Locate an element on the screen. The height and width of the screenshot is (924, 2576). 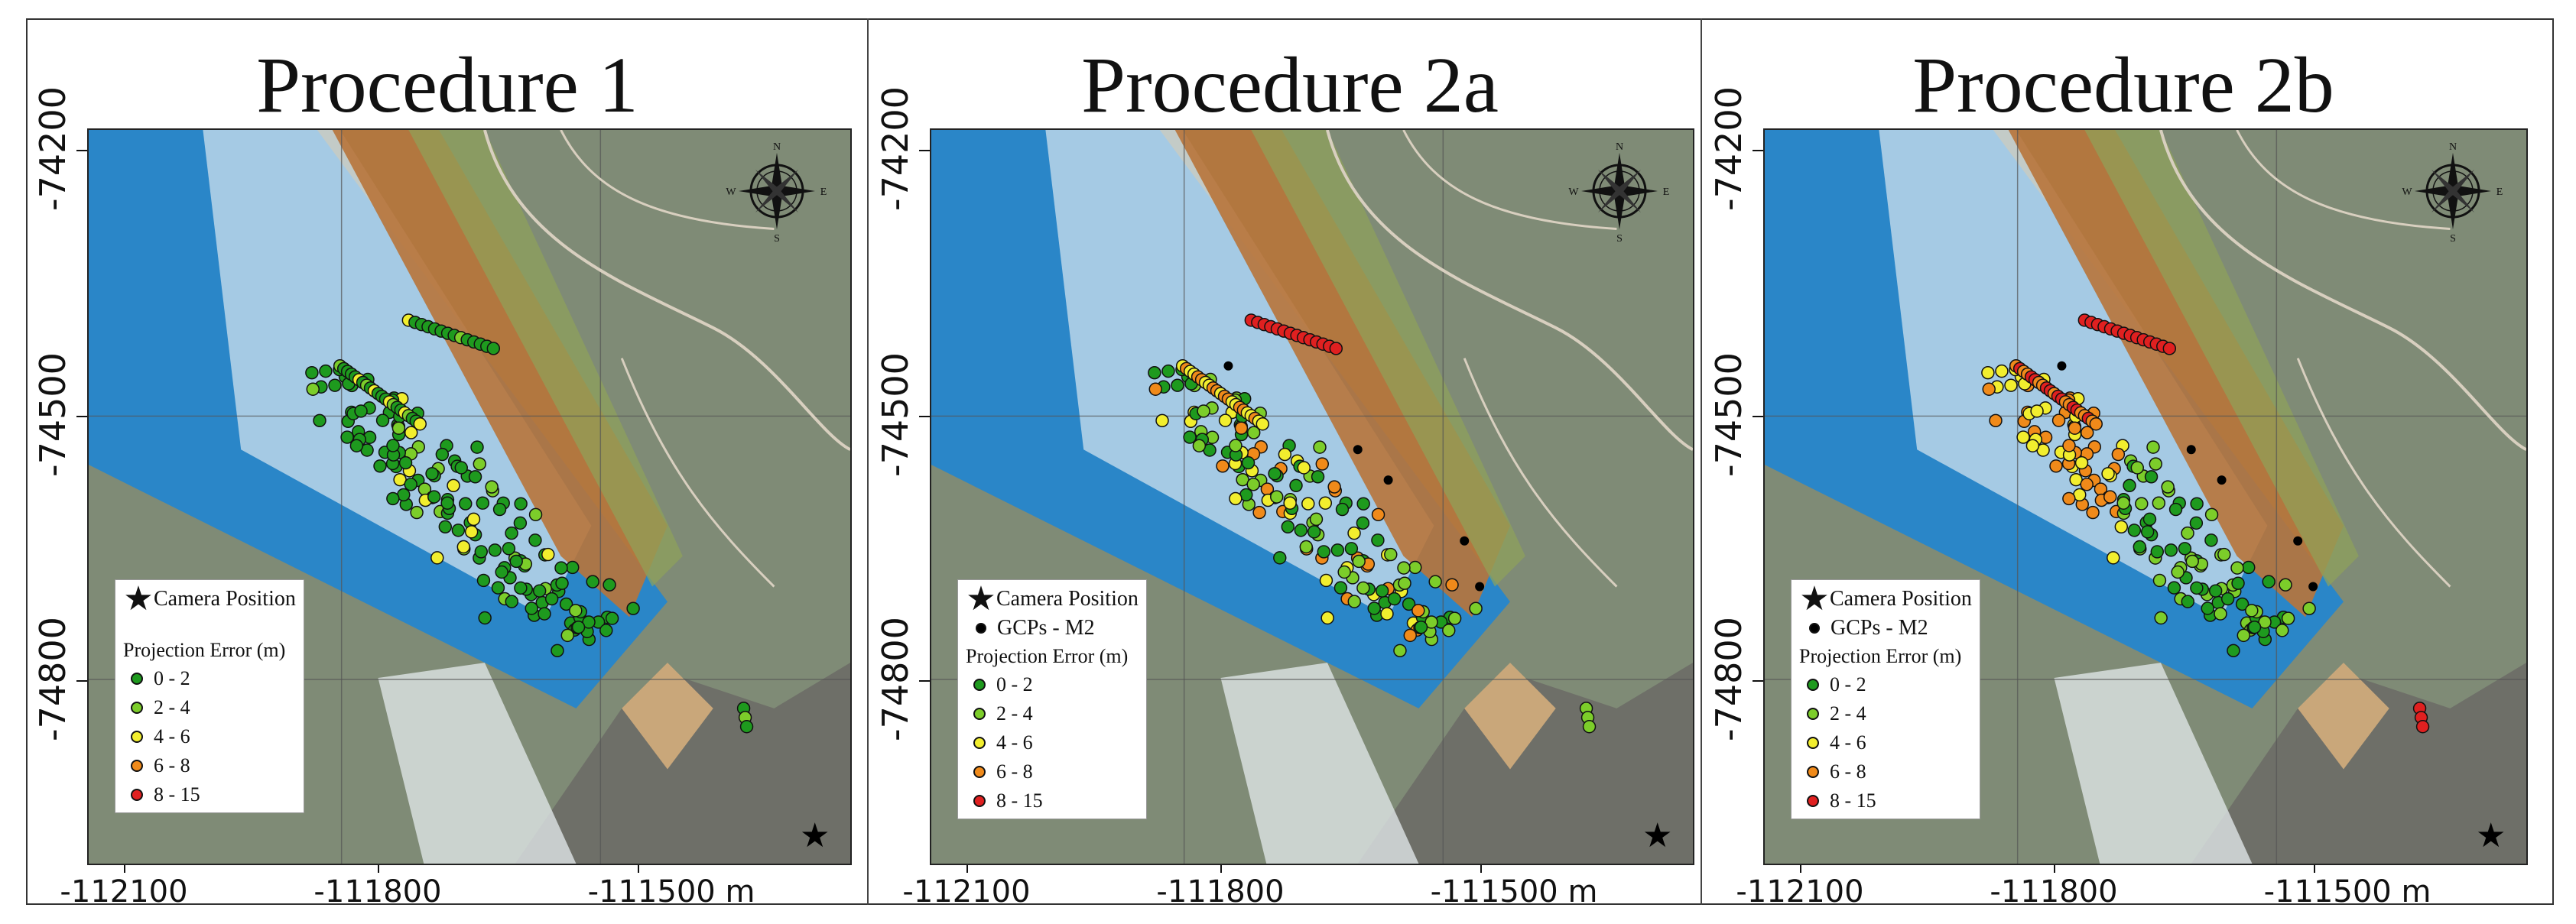
panel-title: Procedure 2b is located at coordinates (2123, 85).